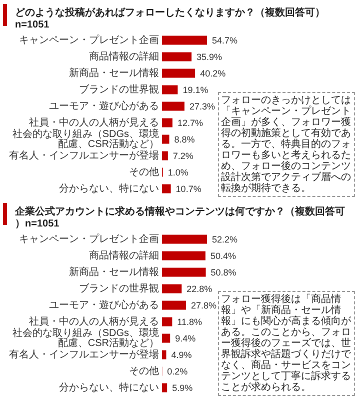 This screenshot has height=399, width=355. I want to click on data-label: 11.8%, so click(189, 321).